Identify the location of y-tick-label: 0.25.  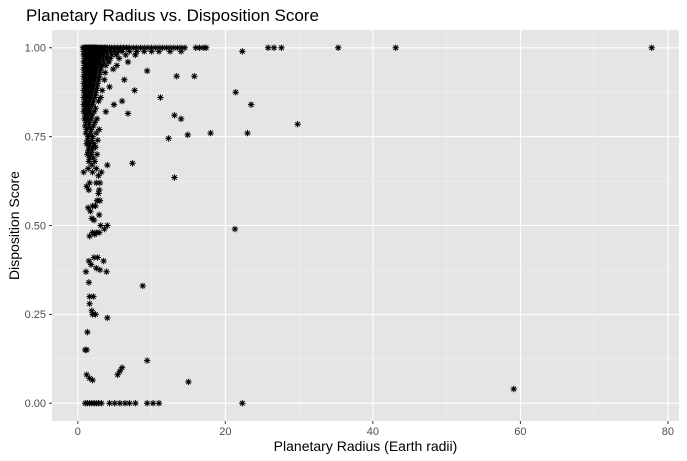
(35, 315).